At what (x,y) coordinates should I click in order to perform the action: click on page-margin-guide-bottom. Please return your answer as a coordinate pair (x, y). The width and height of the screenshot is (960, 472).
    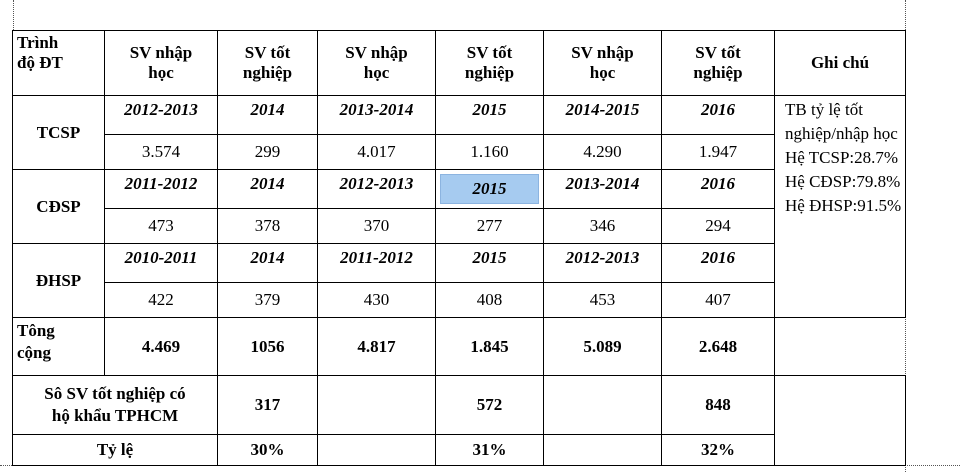
    Looking at the image, I should click on (480, 465).